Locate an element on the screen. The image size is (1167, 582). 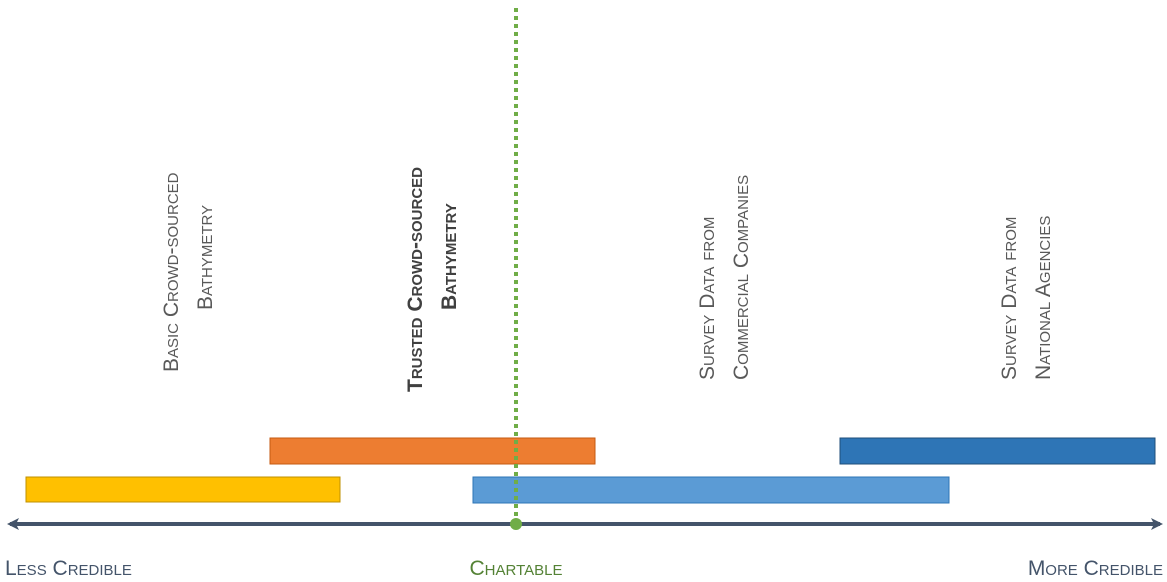
chartable-marker is located at coordinates (516, 524).